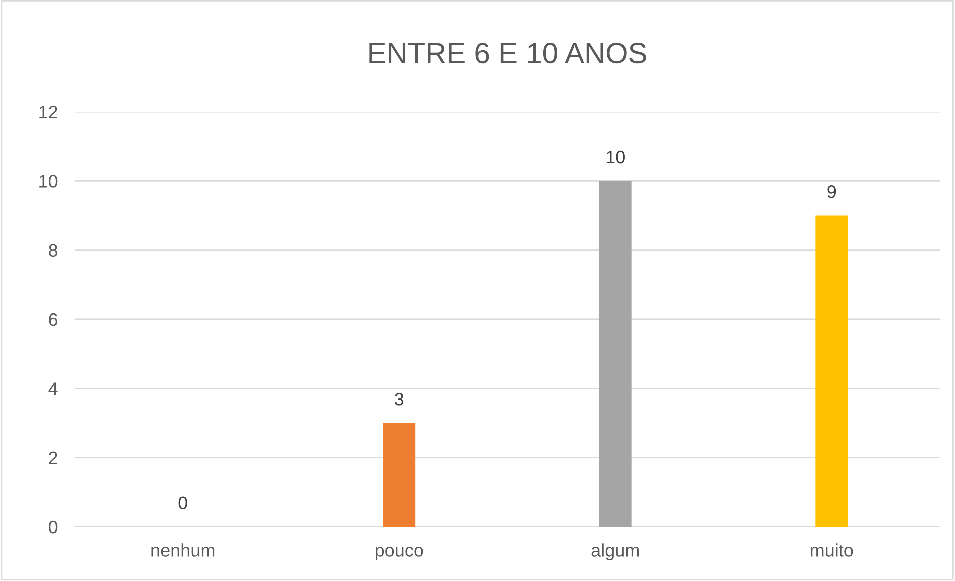 The image size is (955, 581). Describe the element at coordinates (53, 527) in the screenshot. I see `y-tick-label: 0` at that location.